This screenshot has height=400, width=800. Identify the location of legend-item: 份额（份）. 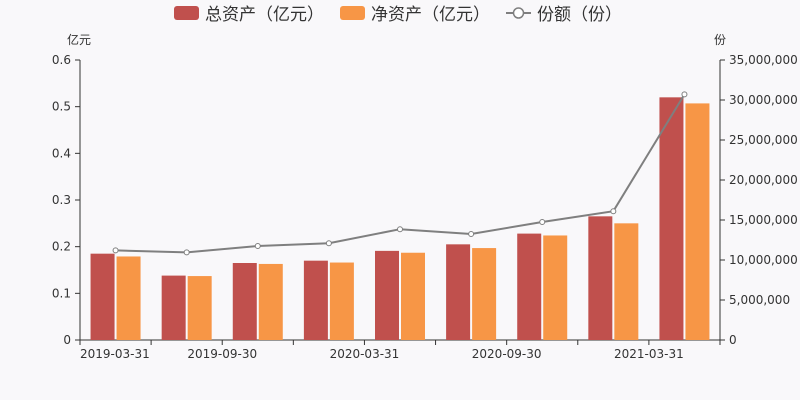
(564, 15).